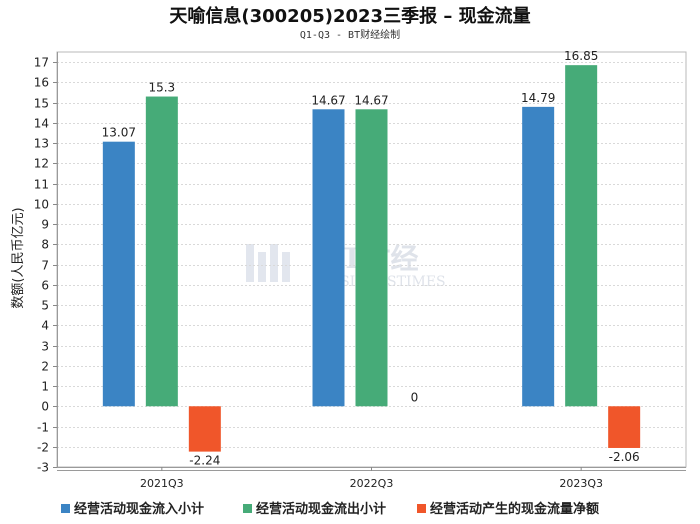 The height and width of the screenshot is (524, 700). Describe the element at coordinates (372, 483) in the screenshot. I see `x-tick-label: 2022Q3` at that location.